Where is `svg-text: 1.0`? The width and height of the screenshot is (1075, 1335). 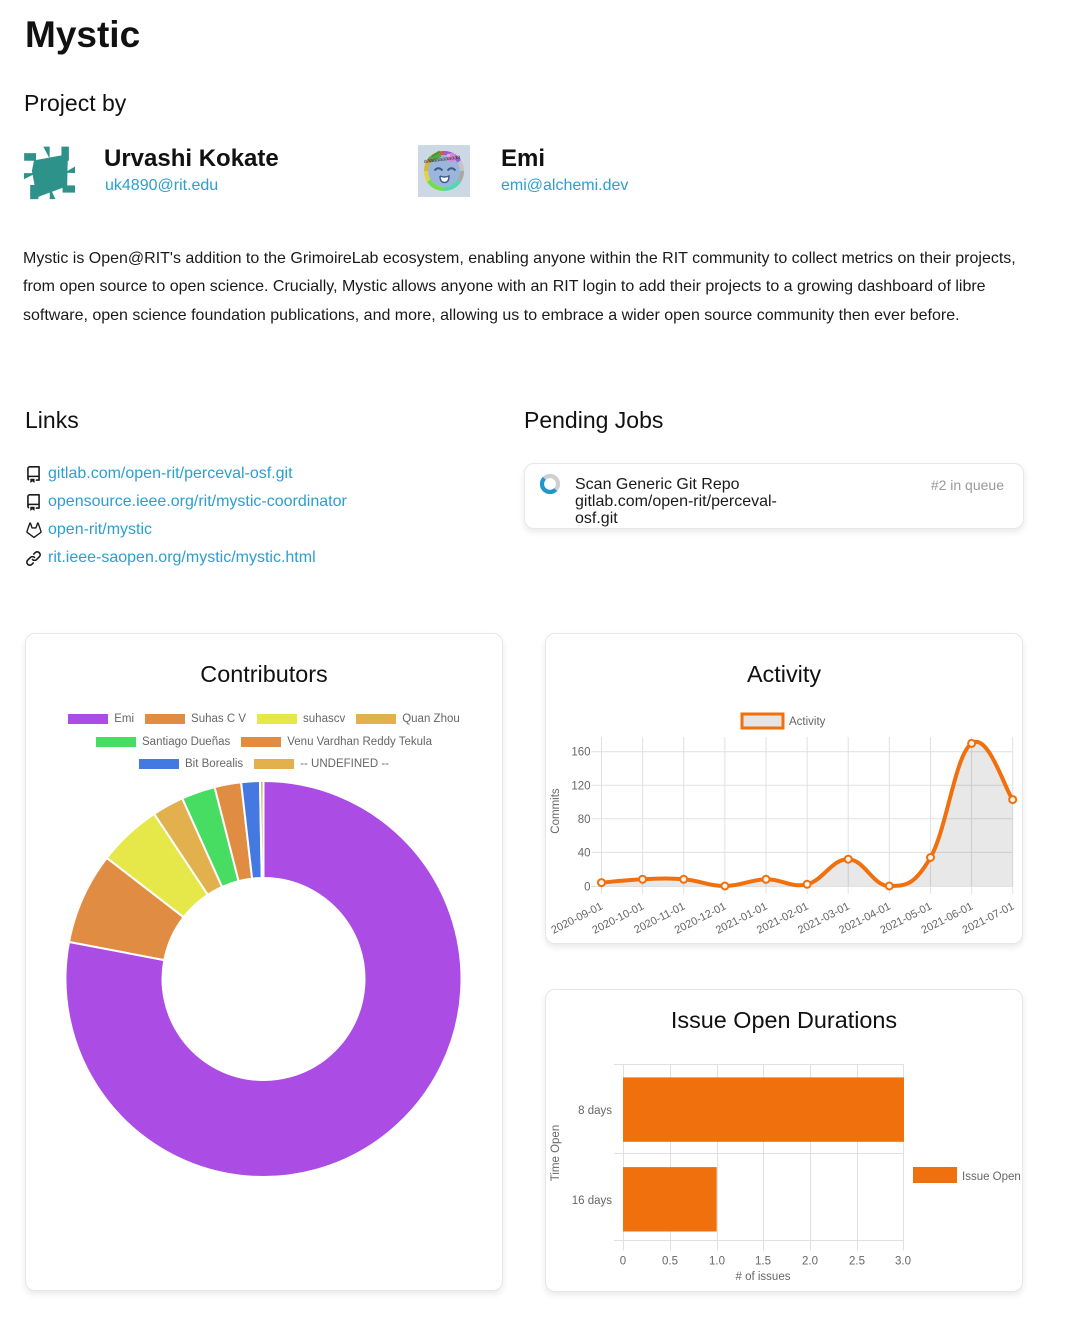 svg-text: 1.0 is located at coordinates (717, 1262).